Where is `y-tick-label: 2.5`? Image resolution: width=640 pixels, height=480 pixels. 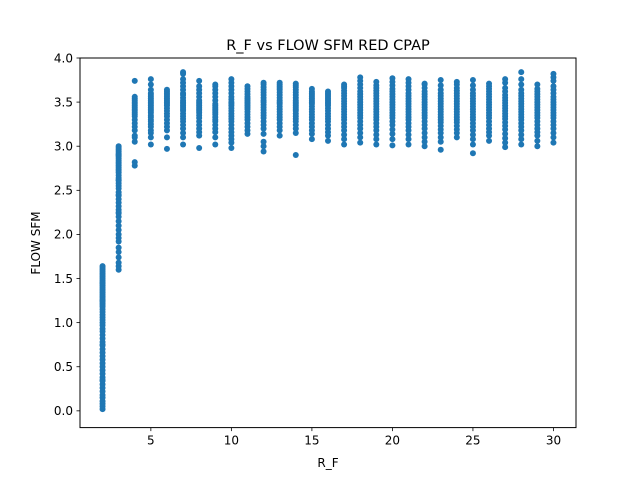
y-tick-label: 2.5 is located at coordinates (63, 191).